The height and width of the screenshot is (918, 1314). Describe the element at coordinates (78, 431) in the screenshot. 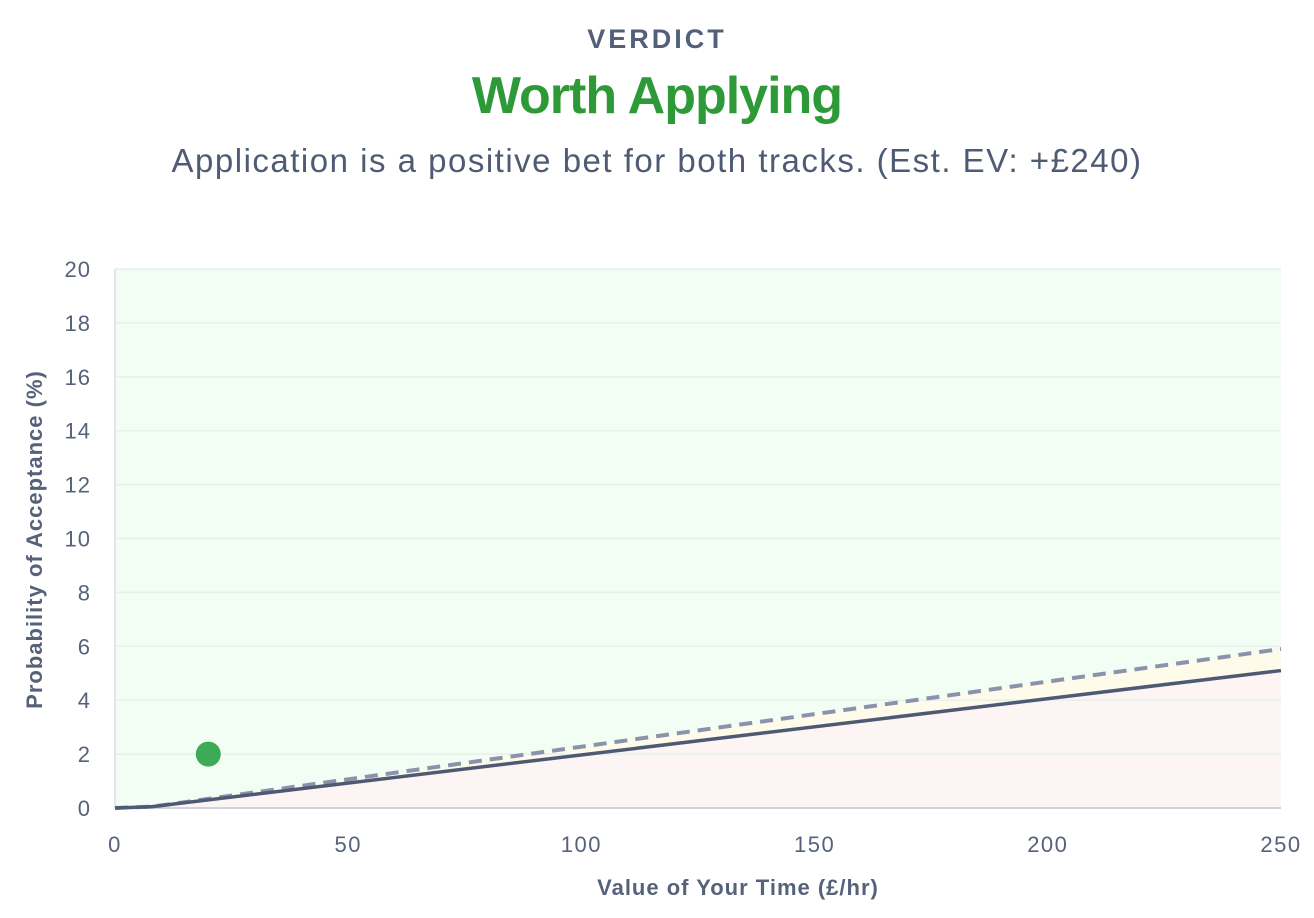

I see `y-tick-label: 14` at that location.